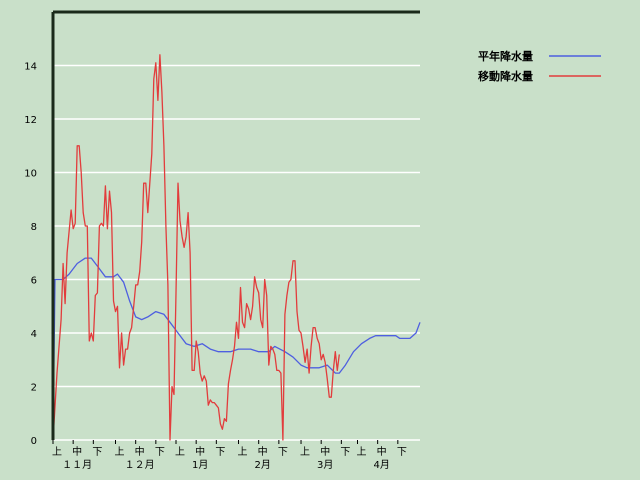  What do you see at coordinates (30, 255) in the screenshot?
I see `y-axis-ticks: 0 2 4 6 8 10 12 14` at bounding box center [30, 255].